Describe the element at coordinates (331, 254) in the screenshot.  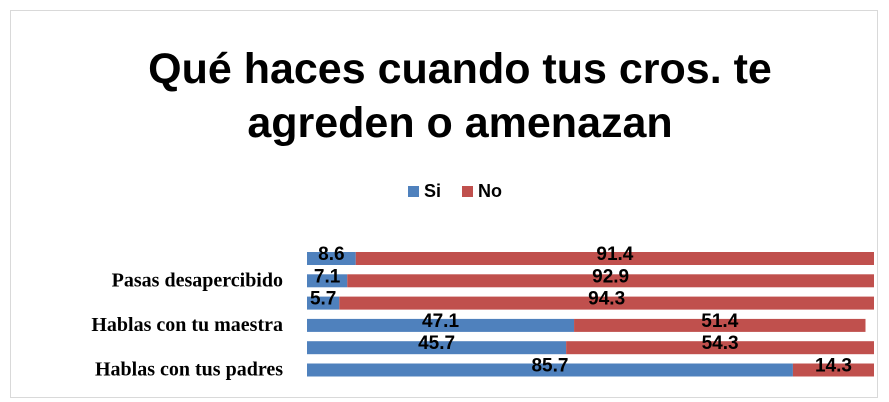
I see `data-label: 8.6` at that location.